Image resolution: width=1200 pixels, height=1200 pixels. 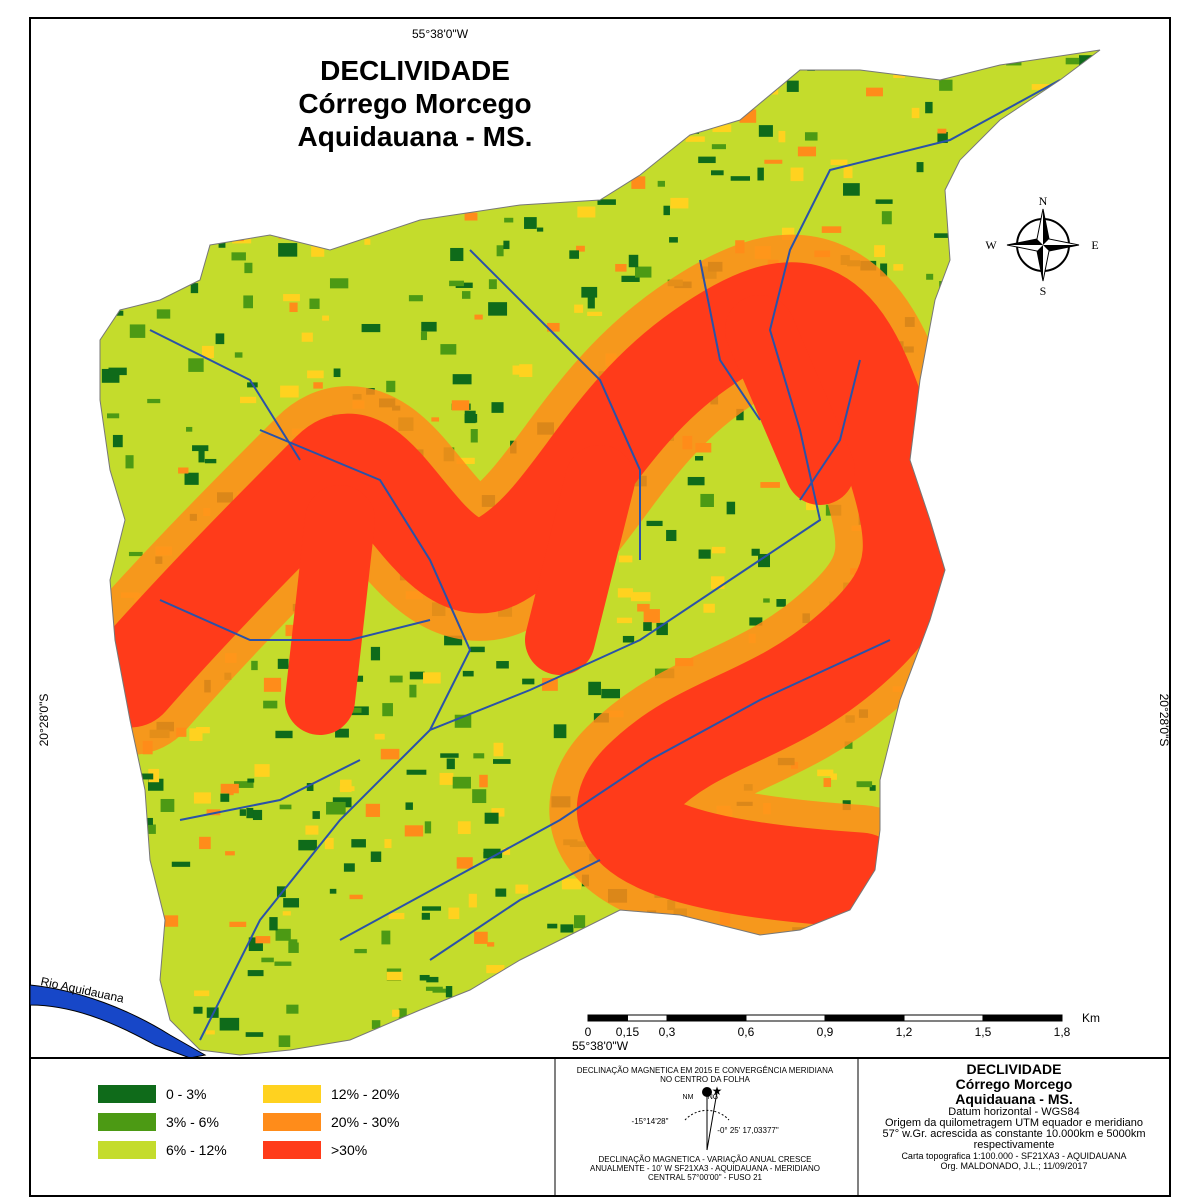 What do you see at coordinates (192, 1122) in the screenshot?
I see `legend-label: 3% - 6%` at bounding box center [192, 1122].